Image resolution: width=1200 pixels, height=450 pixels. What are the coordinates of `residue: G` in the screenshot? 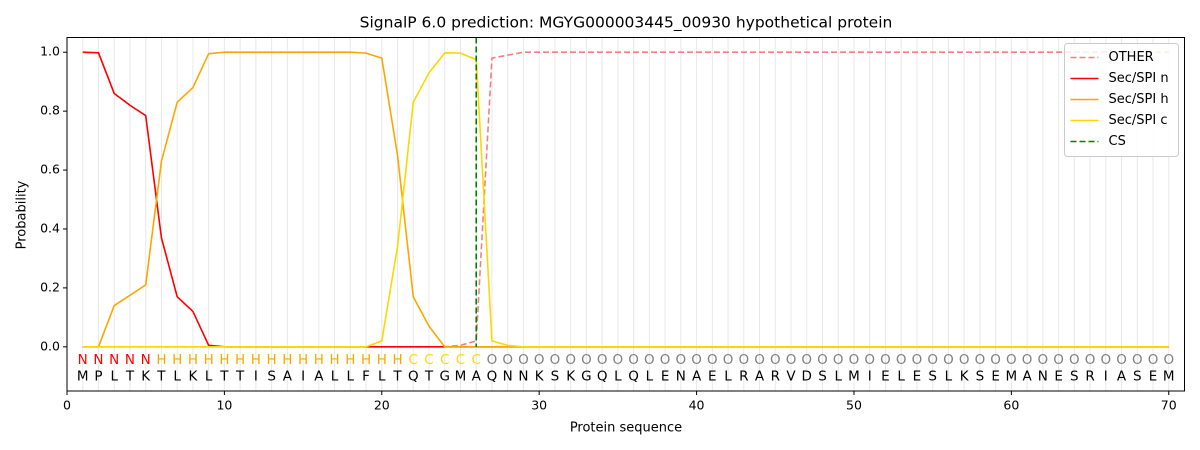 It's located at (445, 376).